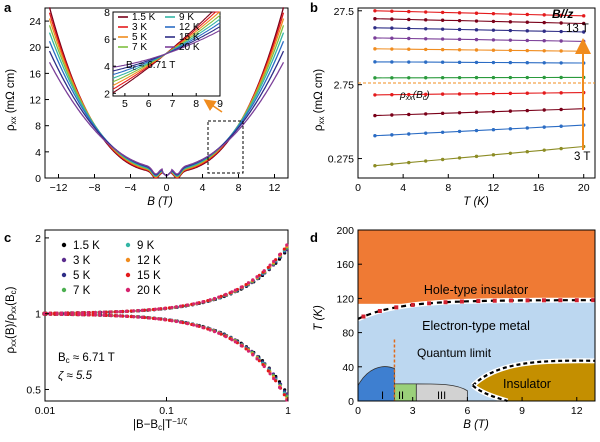 The height and width of the screenshot is (442, 600). I want to click on inset-y-tick-label: 6, so click(107, 40).